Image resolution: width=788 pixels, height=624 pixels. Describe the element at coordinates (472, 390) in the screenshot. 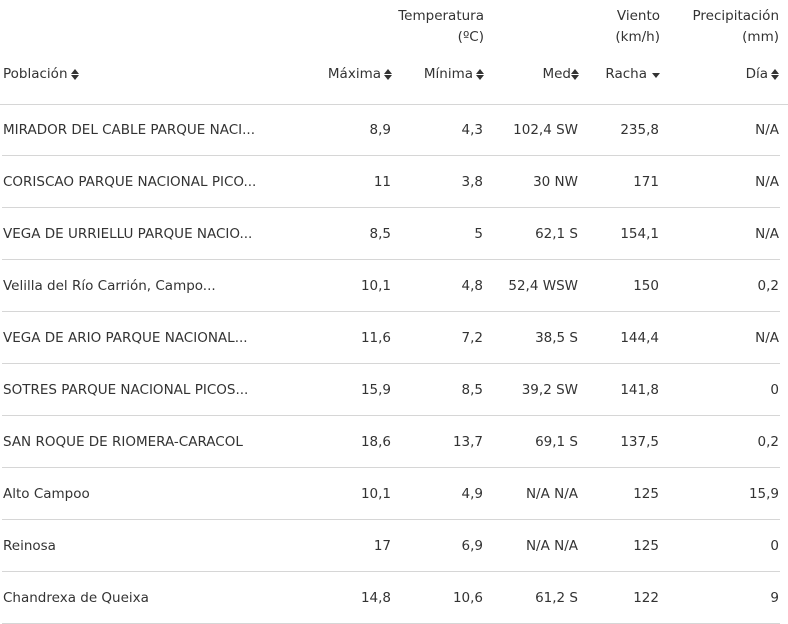

I see `cell-minima: 8,5` at that location.